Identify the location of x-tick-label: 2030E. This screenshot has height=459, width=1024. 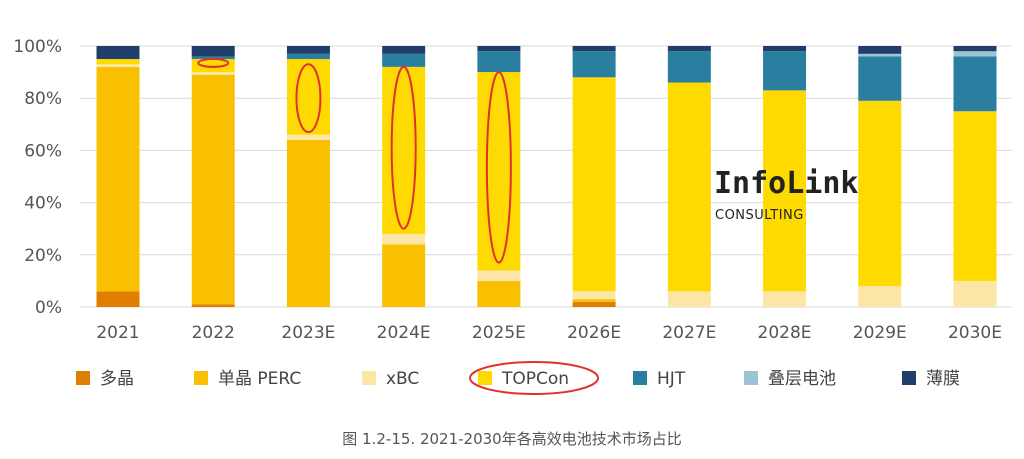
(975, 333).